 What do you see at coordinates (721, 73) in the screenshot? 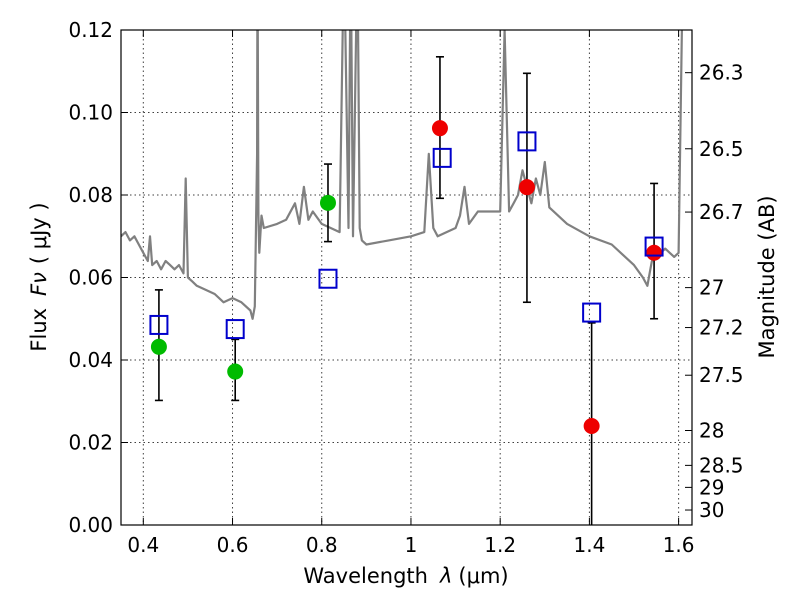
I see `y2-tick-label: 26.3` at bounding box center [721, 73].